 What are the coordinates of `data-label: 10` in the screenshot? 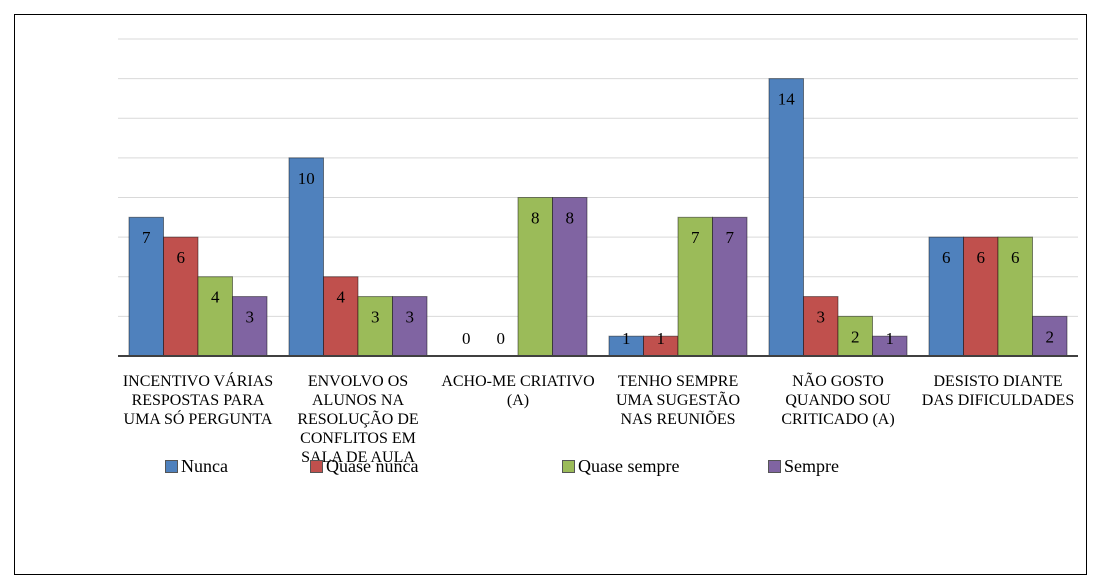 It's located at (306, 178).